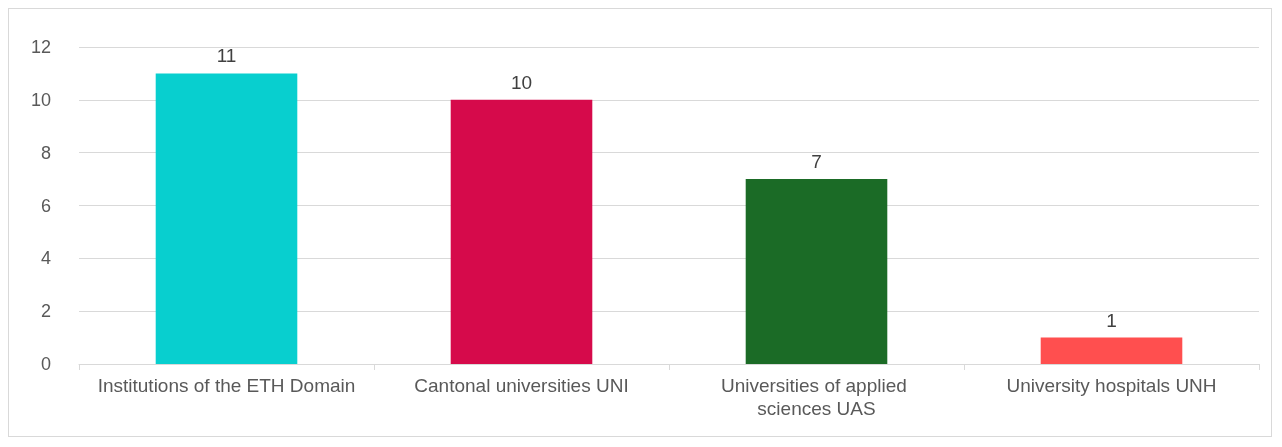  I want to click on data-label: 1, so click(1111, 320).